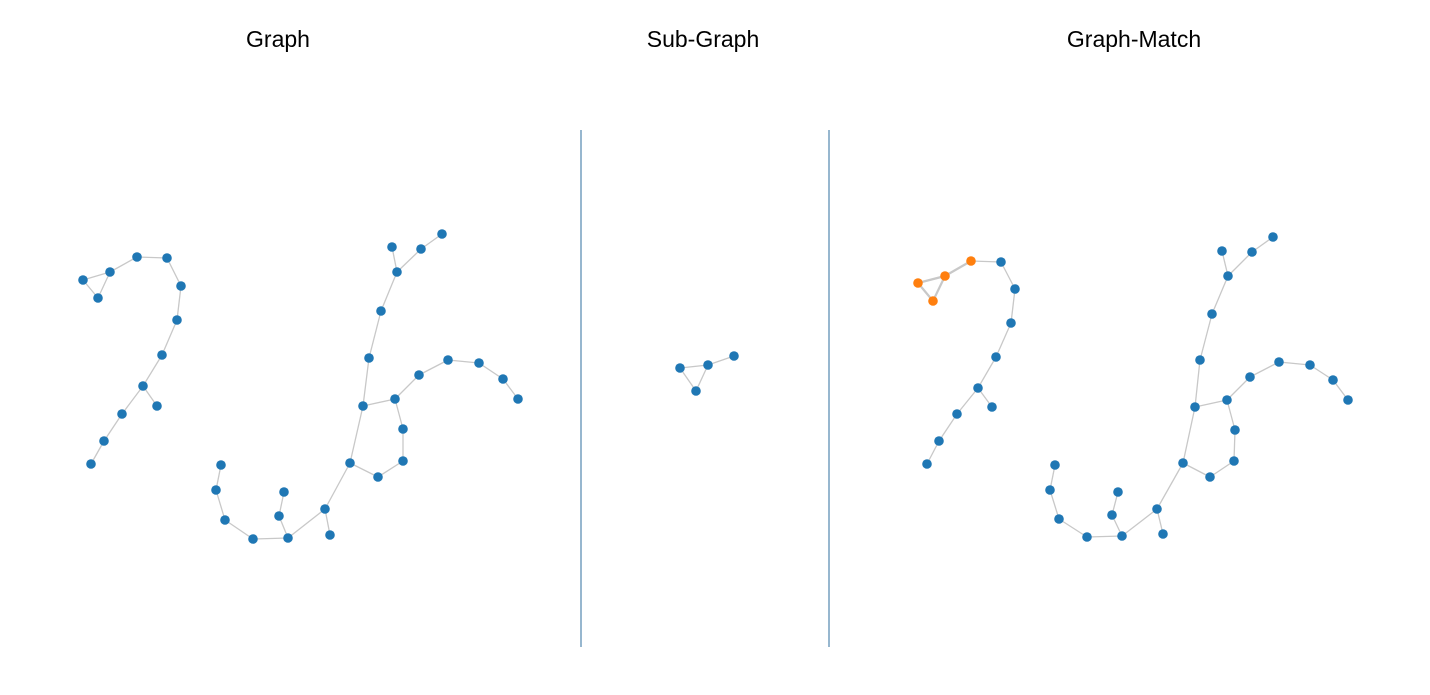 The width and height of the screenshot is (1430, 695). I want to click on graph-panel-title: Graph, so click(278, 39).